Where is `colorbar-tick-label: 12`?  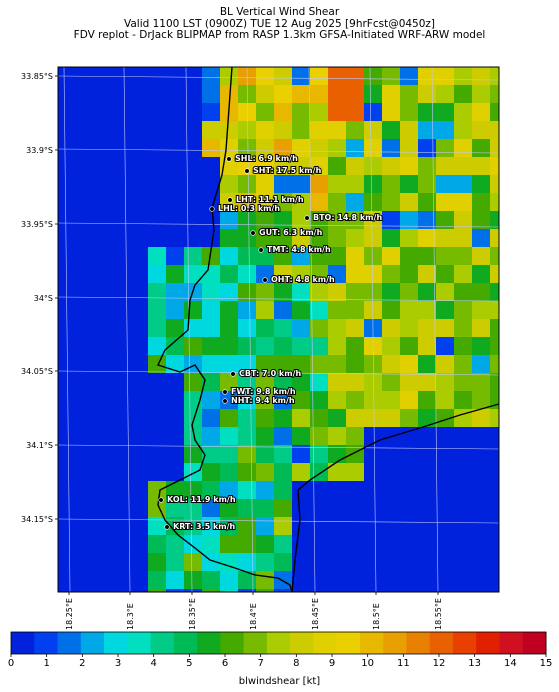
colorbar-tick-label: 12 is located at coordinates (439, 663).